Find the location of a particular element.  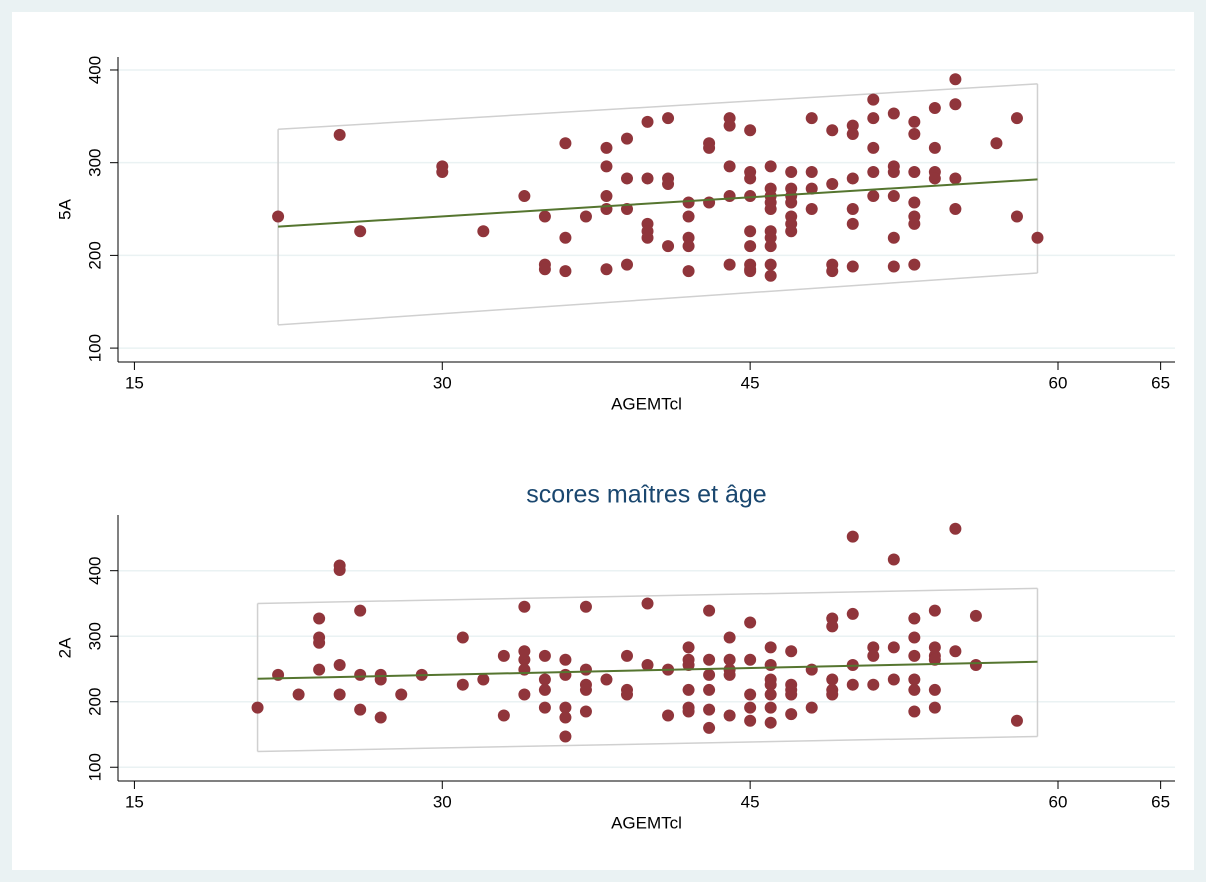

band-upper is located at coordinates (658, 107).